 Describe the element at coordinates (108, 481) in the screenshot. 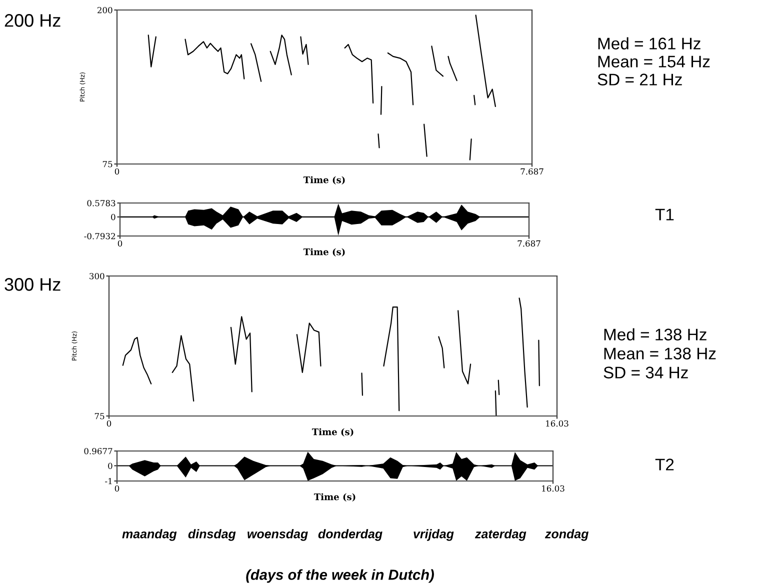

I see `y-tick-label: -1` at that location.